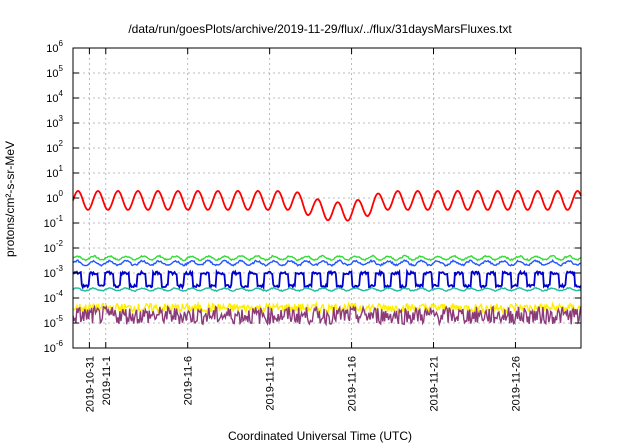 This screenshot has width=640, height=448. I want to click on x-tick-label: 2019-11-16, so click(353, 383).